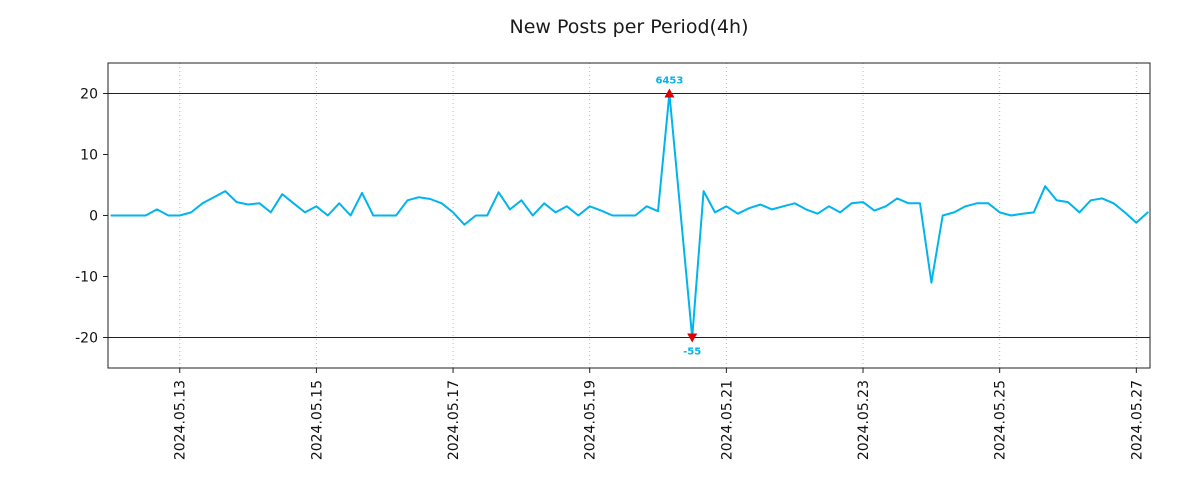  Describe the element at coordinates (670, 81) in the screenshot. I see `annotation-label: 6453` at that location.